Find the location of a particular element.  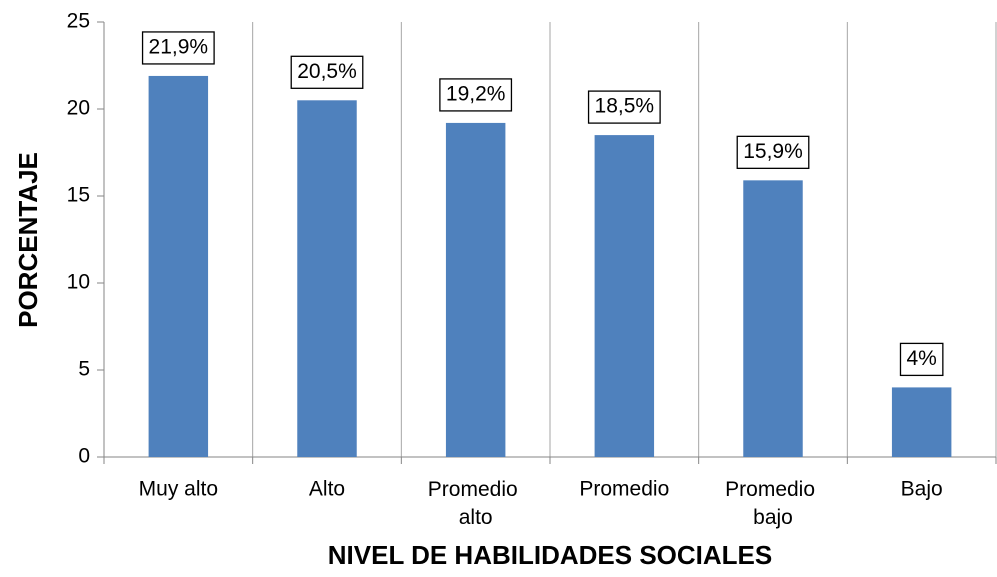

y-tick-label: 20 is located at coordinates (78, 108).